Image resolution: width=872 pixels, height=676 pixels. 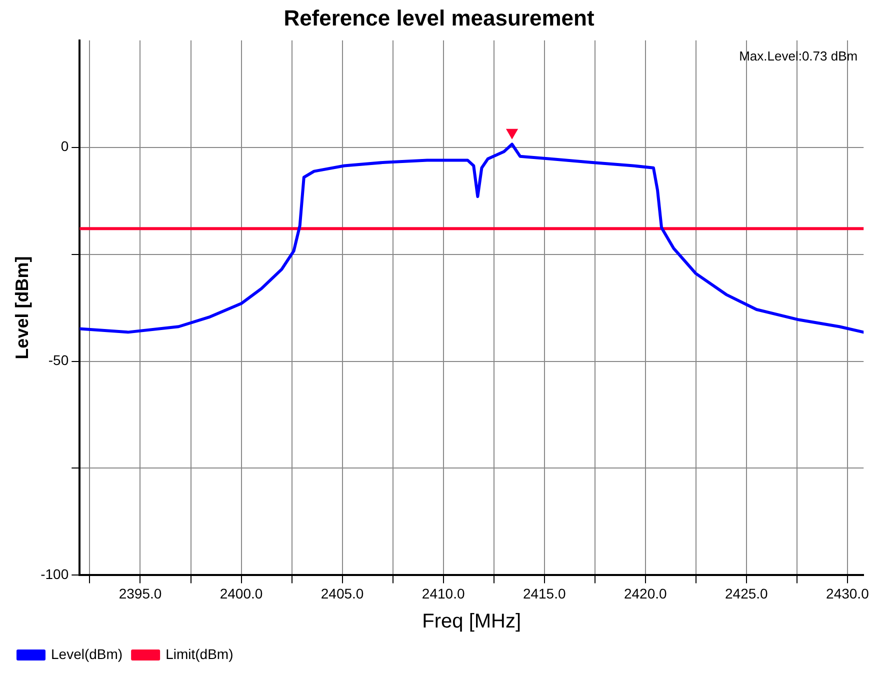 I want to click on legend-label: Level(dBm), so click(x=87, y=654).